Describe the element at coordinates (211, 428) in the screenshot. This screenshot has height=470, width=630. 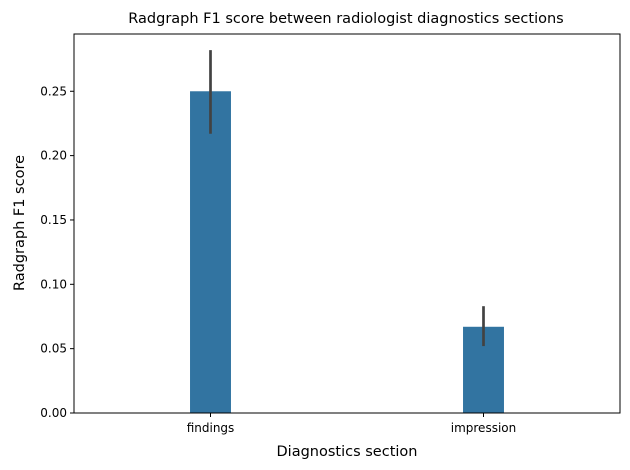
I see `x-tick-label-findings: findings` at that location.